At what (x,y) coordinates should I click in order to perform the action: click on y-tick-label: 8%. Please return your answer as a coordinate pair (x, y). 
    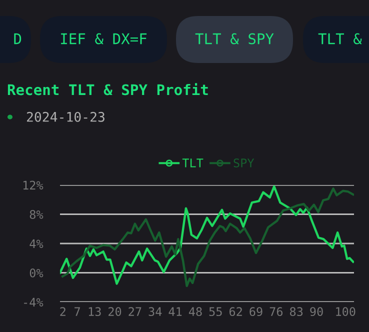
    Looking at the image, I should click on (37, 214).